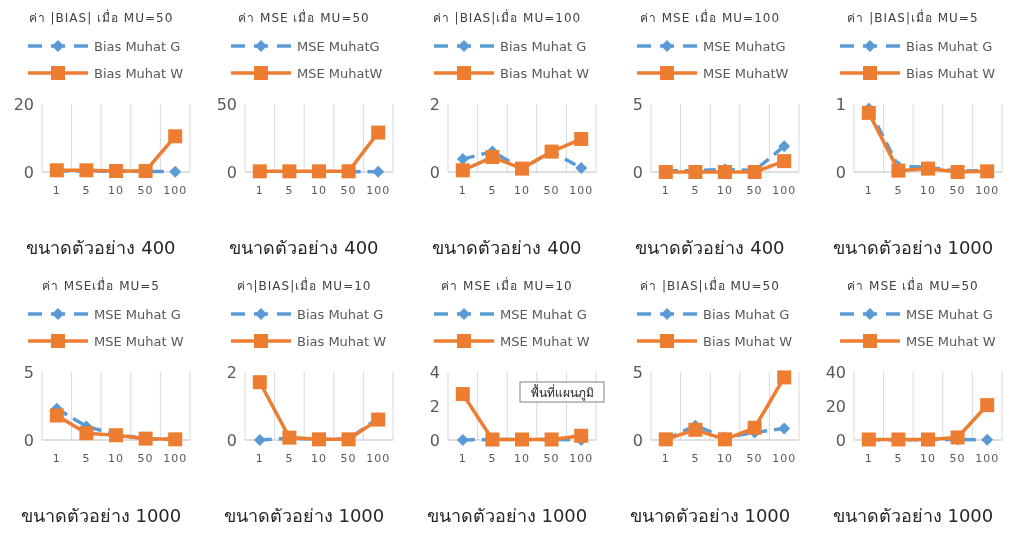 The image size is (1015, 536). I want to click on chart-title: ค่า |BIAS|เมื่อ MU=50, so click(710, 285).